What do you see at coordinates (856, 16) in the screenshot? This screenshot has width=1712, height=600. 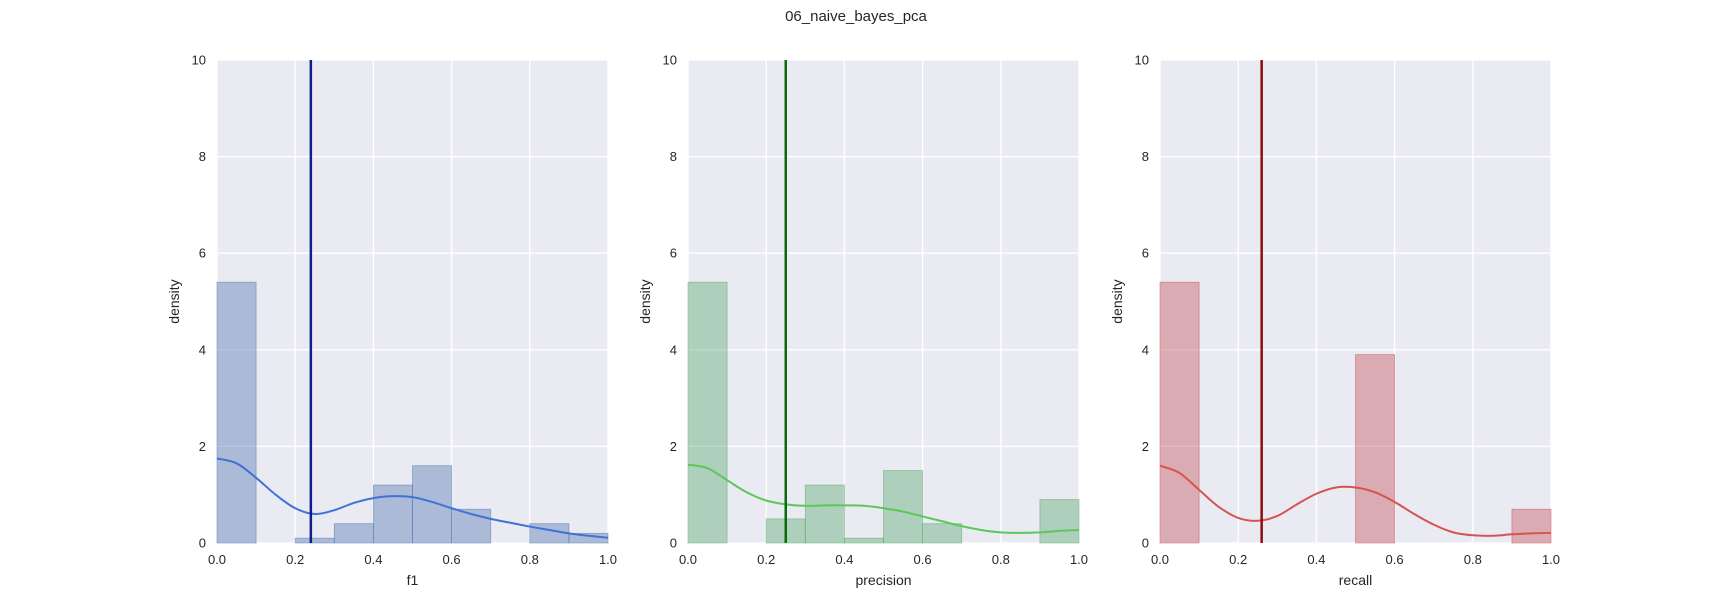 I see `figure-title: 06_naive_bayes_pca` at bounding box center [856, 16].